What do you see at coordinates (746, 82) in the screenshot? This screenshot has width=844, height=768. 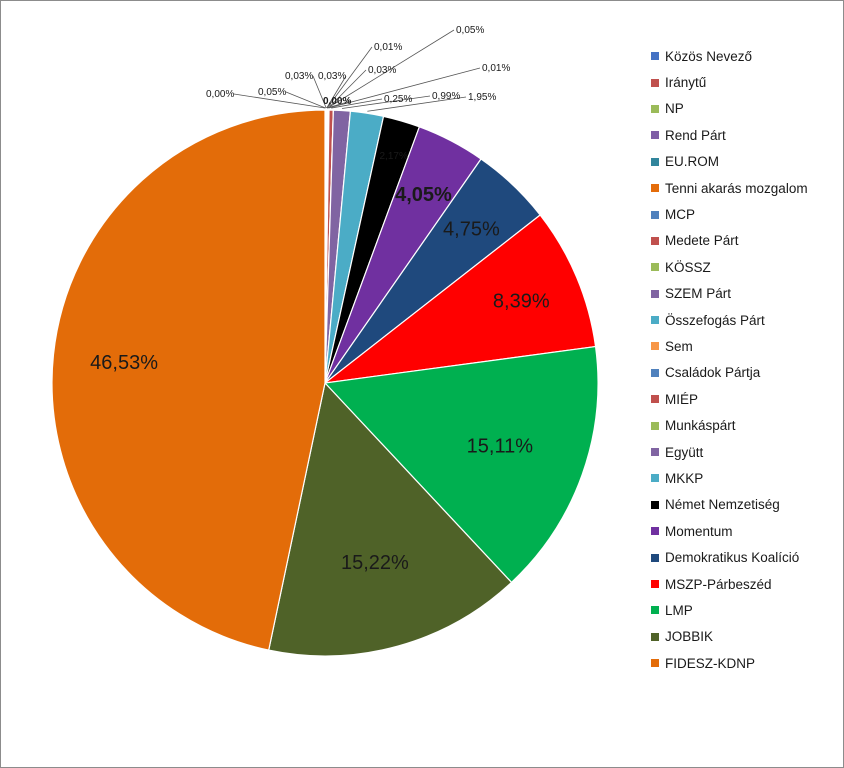 I see `legend-item-iranytu: Iránytű` at bounding box center [746, 82].